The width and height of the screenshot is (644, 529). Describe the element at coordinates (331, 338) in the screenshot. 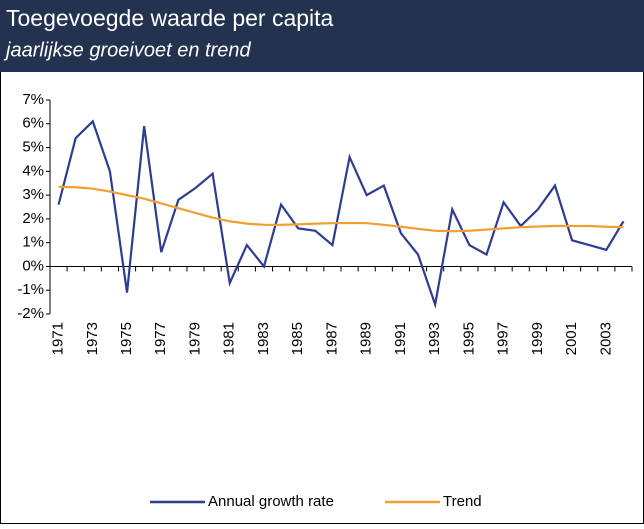

I see `x-tick-label: 1987` at that location.